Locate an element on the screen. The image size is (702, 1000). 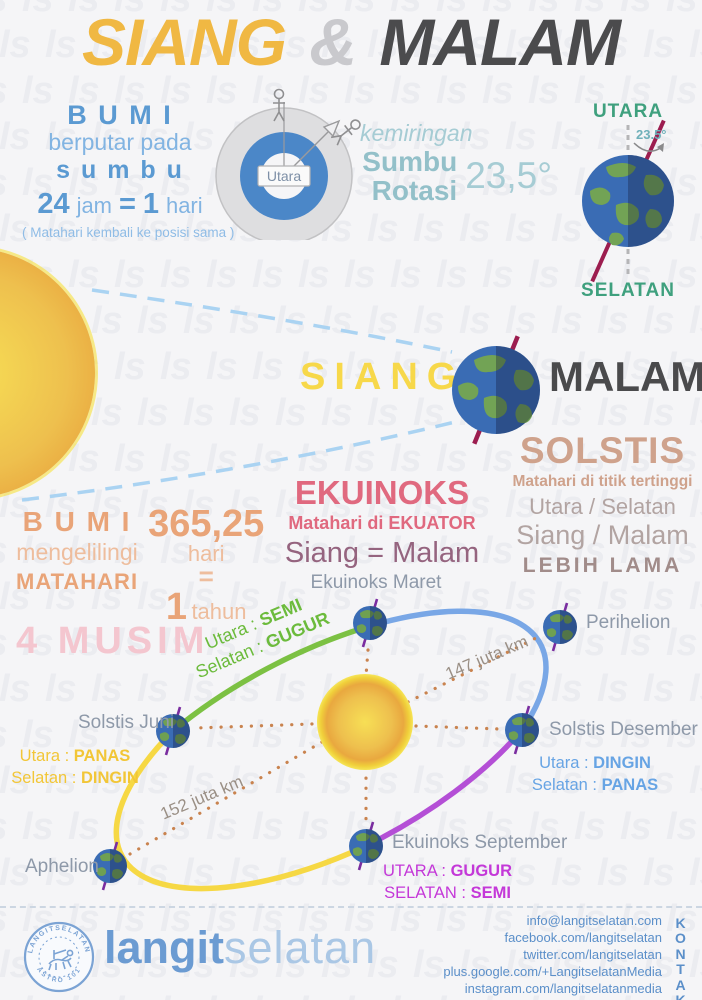
solstis-line2: Siang / Malam is located at coordinates (602, 534).